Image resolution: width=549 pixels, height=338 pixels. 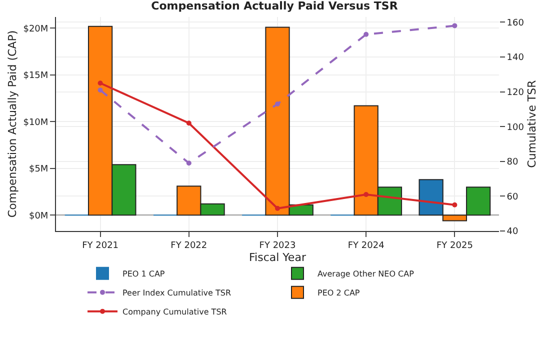 I want to click on y2-tick-label: 80, so click(x=512, y=163).